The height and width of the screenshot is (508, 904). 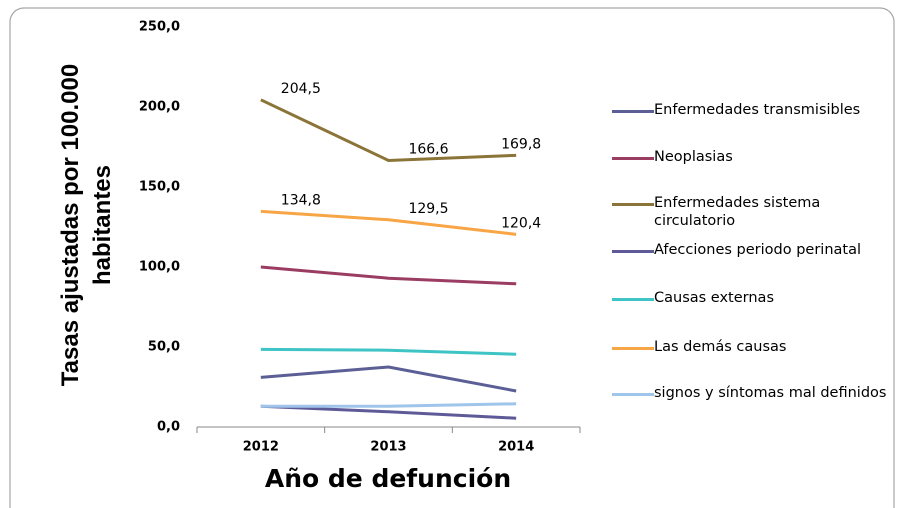 What do you see at coordinates (521, 144) in the screenshot?
I see `value-label: 169,8` at bounding box center [521, 144].